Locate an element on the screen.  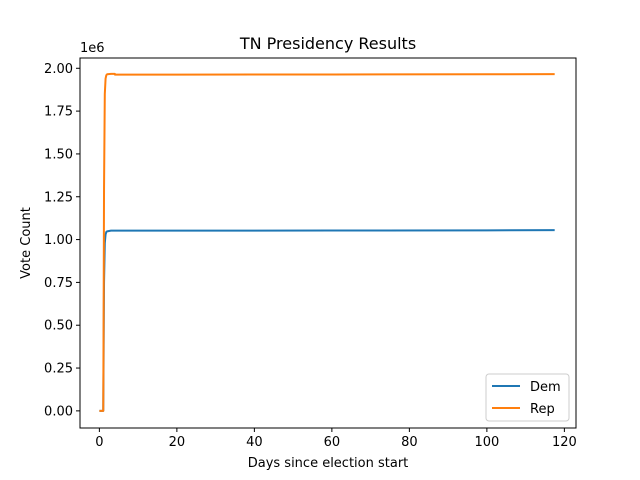
y-tick-label: 0.50 is located at coordinates (58, 326).